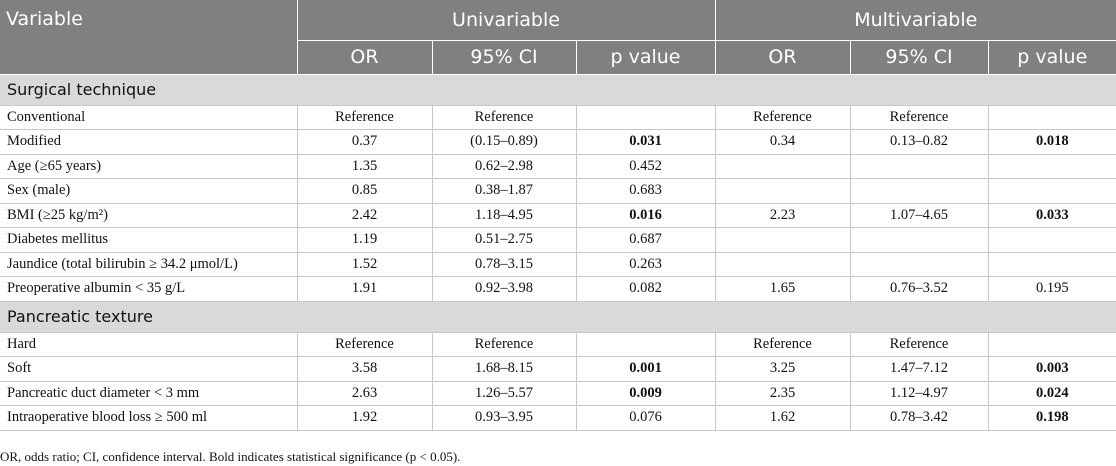 The height and width of the screenshot is (466, 1116). I want to click on cell: 0.76–3.52, so click(919, 289).